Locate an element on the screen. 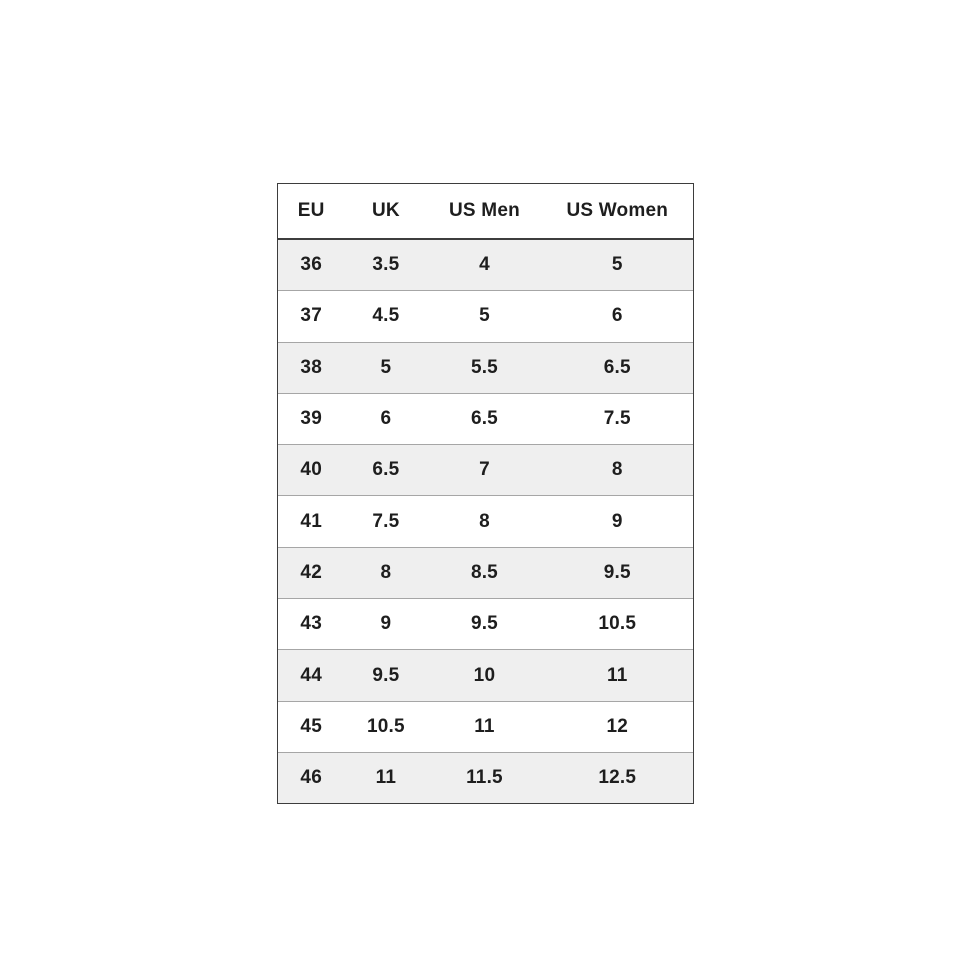 The width and height of the screenshot is (970, 971). table-row: 43 9 9.5 10.5 is located at coordinates (485, 624).